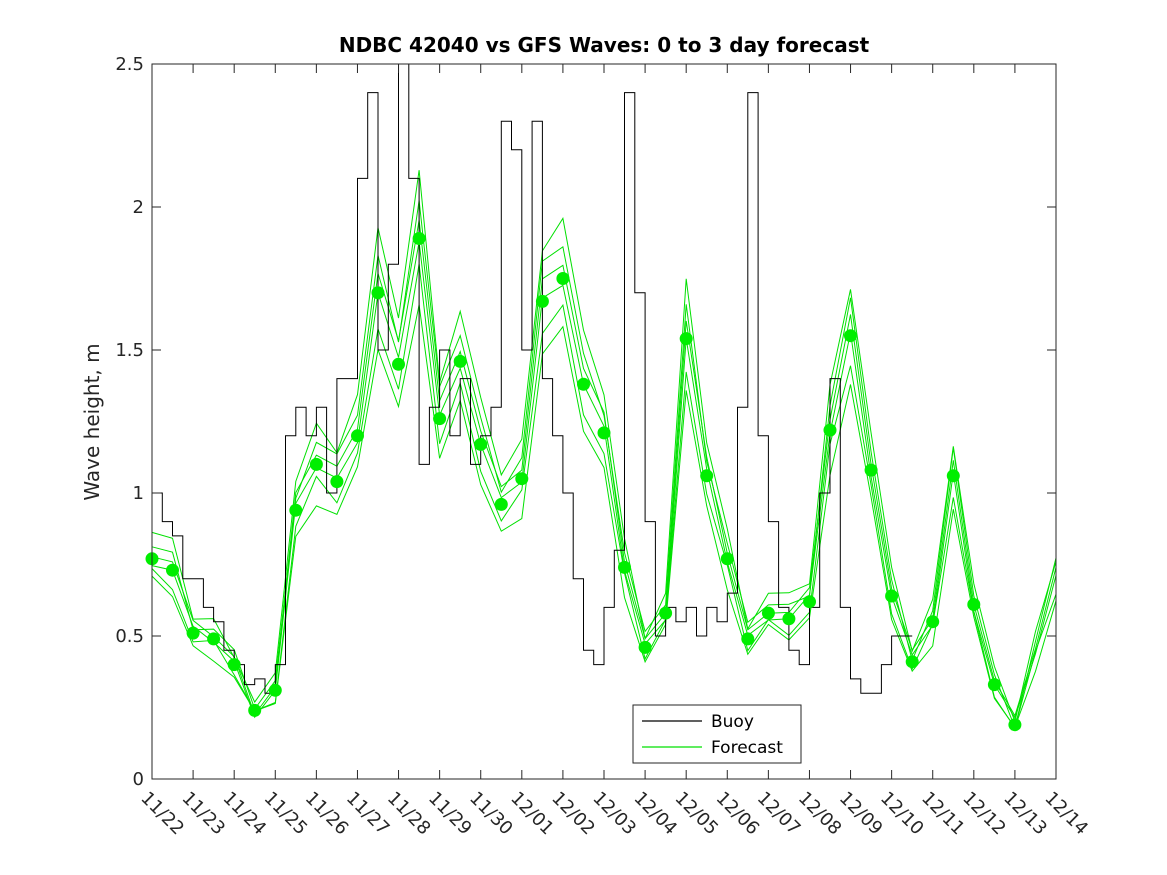  Describe the element at coordinates (129, 64) in the screenshot. I see `y-tick-label: 2.5` at that location.